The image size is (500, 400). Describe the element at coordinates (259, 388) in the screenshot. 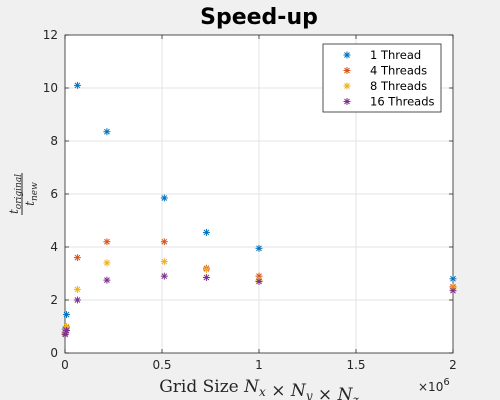

I see `x-axis-label: Grid Size Nx × Ny × Nz` at that location.